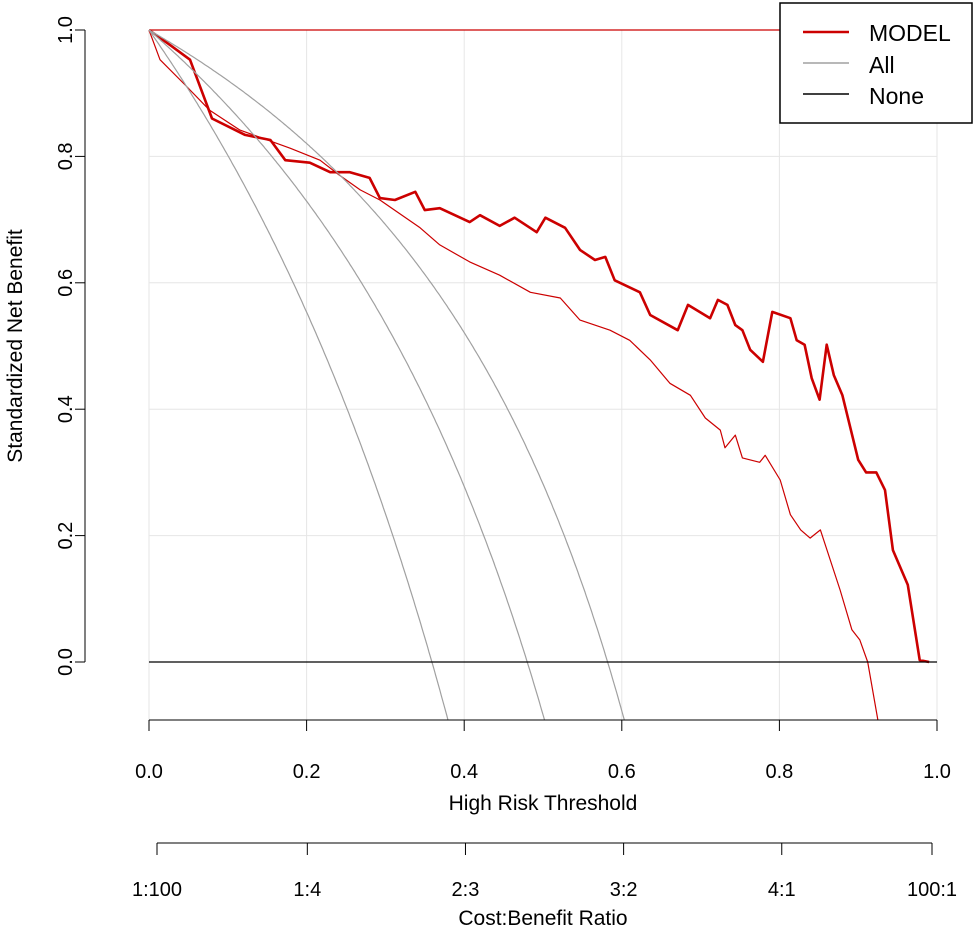 The height and width of the screenshot is (937, 974). I want to click on y-tick-label: 0.0, so click(66, 662).